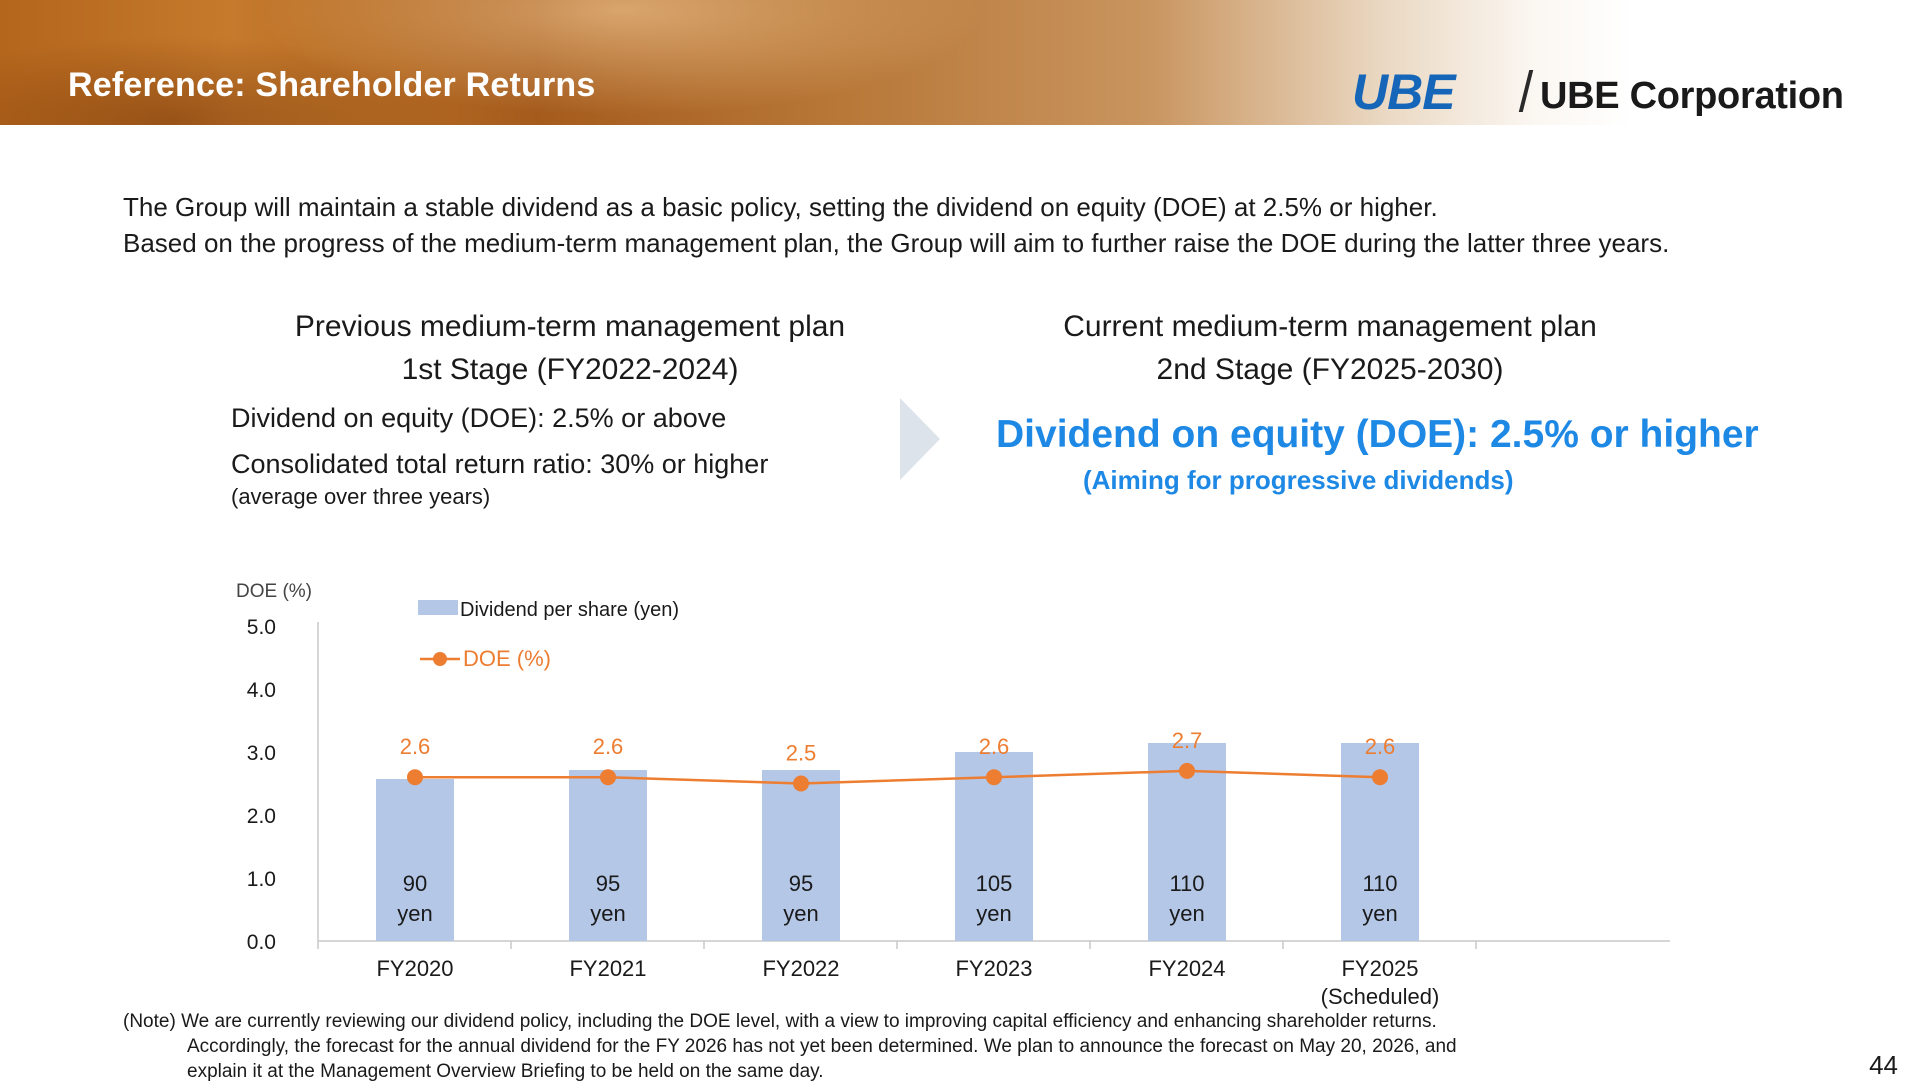 Image resolution: width=1920 pixels, height=1084 pixels. What do you see at coordinates (1380, 996) in the screenshot?
I see `x-tick-label: (Scheduled)` at bounding box center [1380, 996].